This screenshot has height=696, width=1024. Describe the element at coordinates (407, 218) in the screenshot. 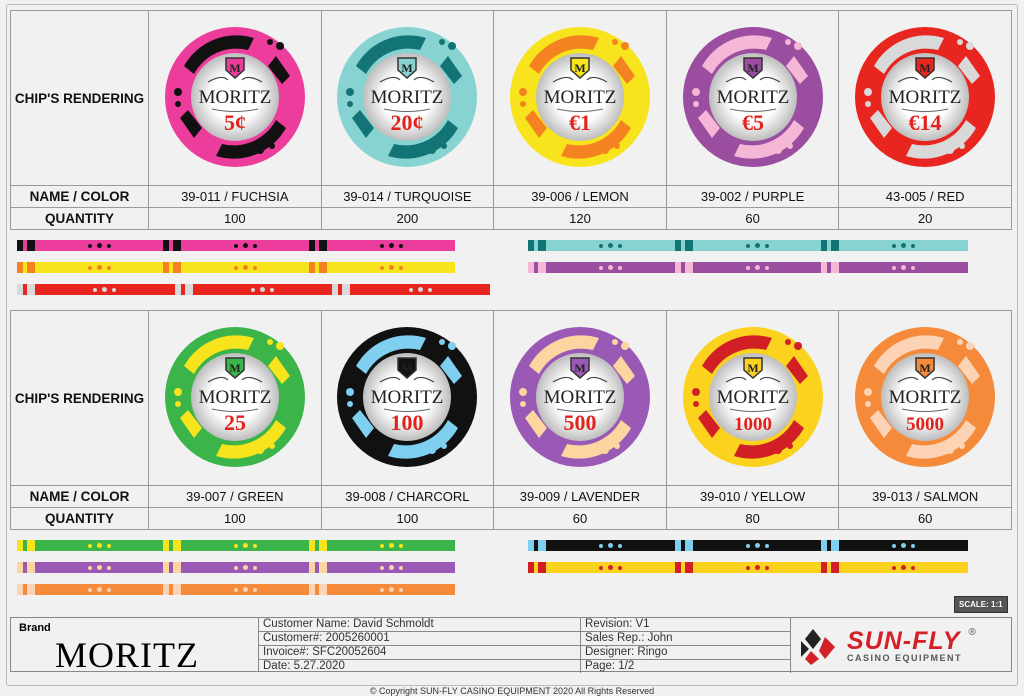

I see `chip-qty: 200` at that location.